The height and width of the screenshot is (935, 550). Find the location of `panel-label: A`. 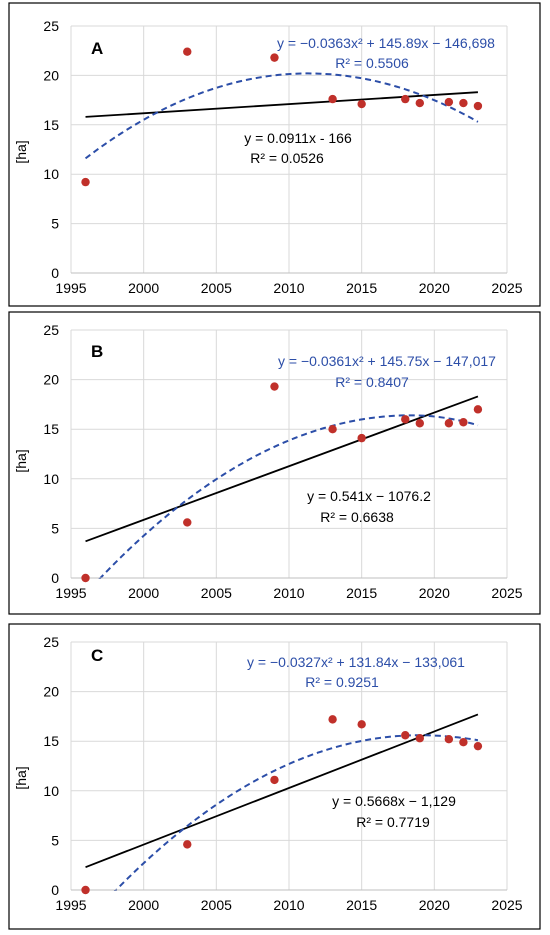

panel-label: A is located at coordinates (97, 48).